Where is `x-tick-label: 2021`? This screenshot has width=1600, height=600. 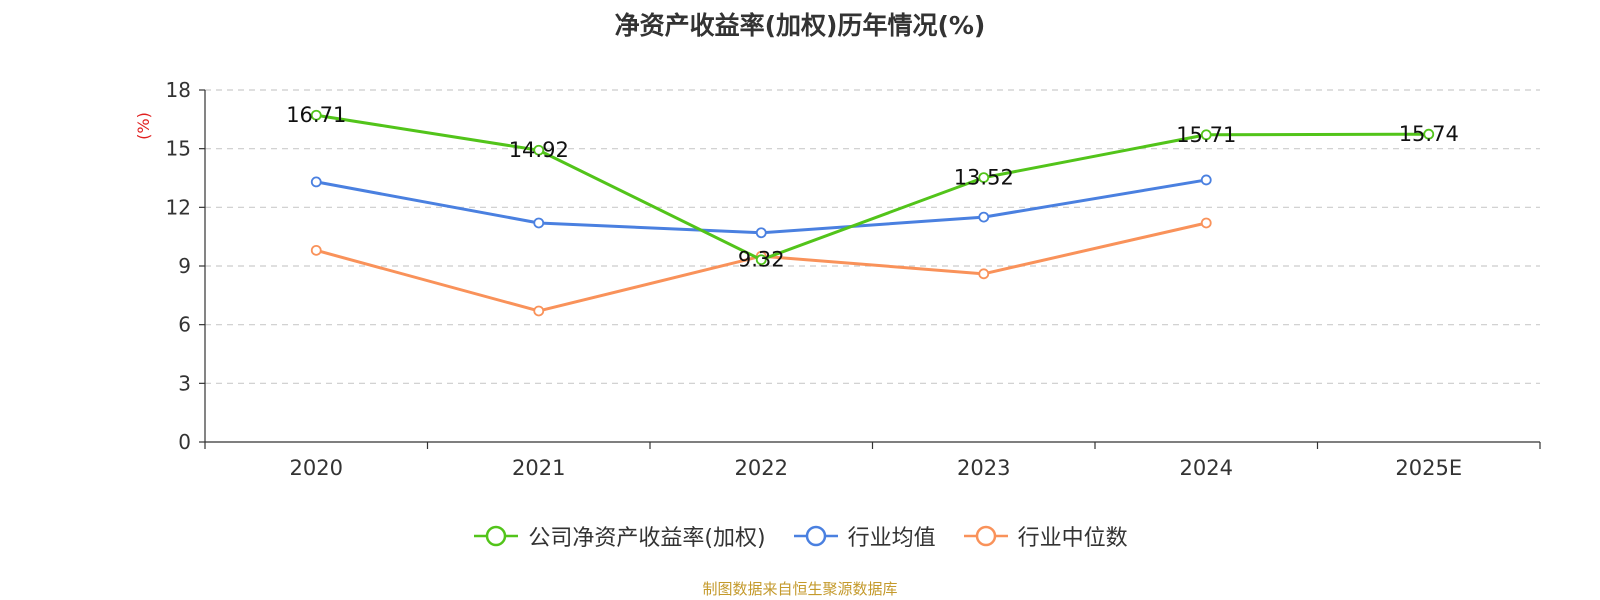 x-tick-label: 2021 is located at coordinates (538, 468).